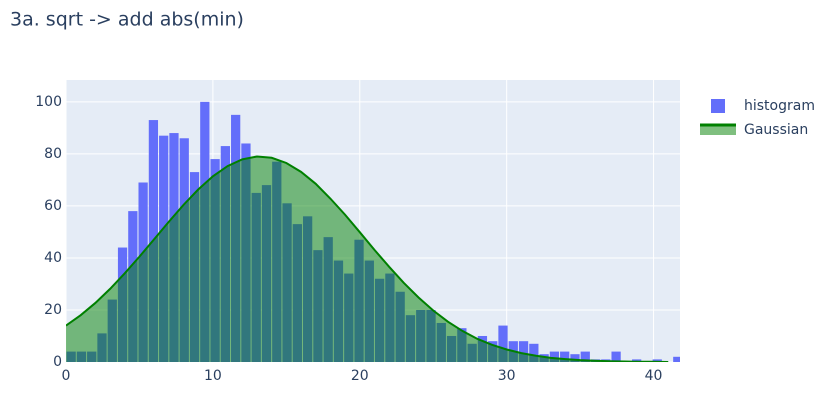 The width and height of the screenshot is (832, 404). Describe the element at coordinates (53, 258) in the screenshot. I see `y-tick-label: 40` at that location.